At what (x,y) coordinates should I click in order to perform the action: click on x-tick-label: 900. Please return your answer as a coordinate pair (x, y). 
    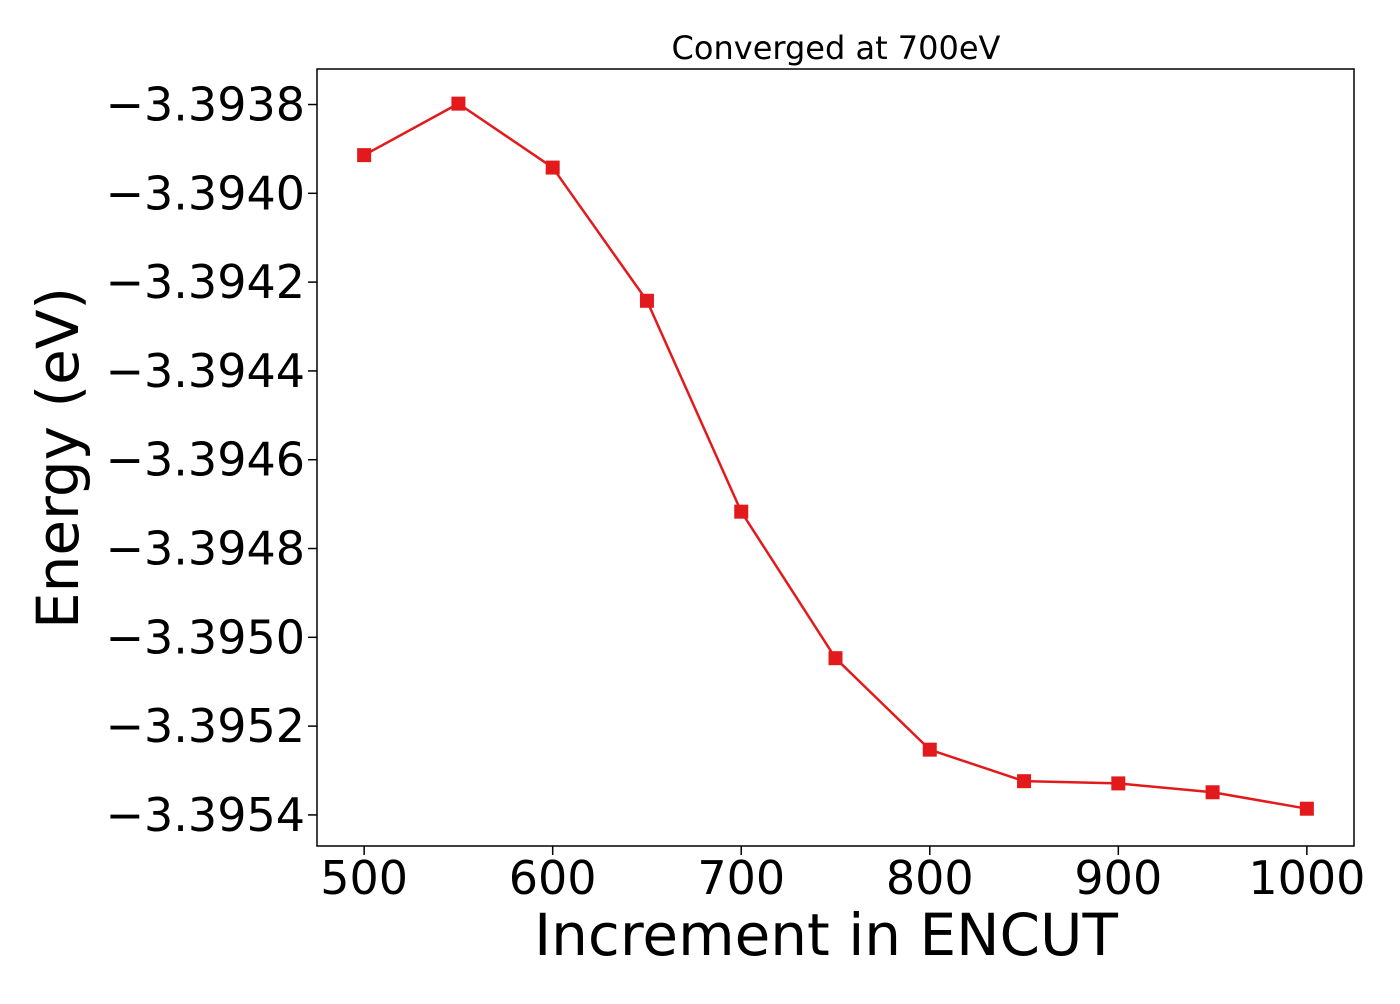
    Looking at the image, I should click on (1118, 878).